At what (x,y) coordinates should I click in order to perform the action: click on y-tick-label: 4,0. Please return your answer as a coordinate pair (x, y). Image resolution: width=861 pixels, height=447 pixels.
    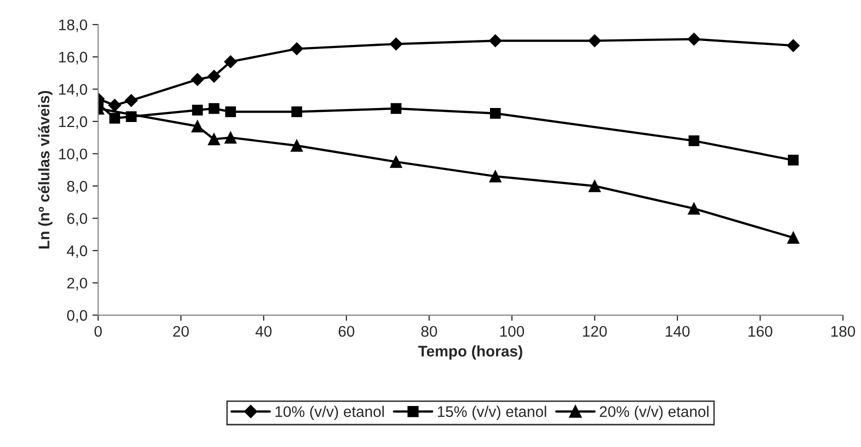
    Looking at the image, I should click on (77, 251).